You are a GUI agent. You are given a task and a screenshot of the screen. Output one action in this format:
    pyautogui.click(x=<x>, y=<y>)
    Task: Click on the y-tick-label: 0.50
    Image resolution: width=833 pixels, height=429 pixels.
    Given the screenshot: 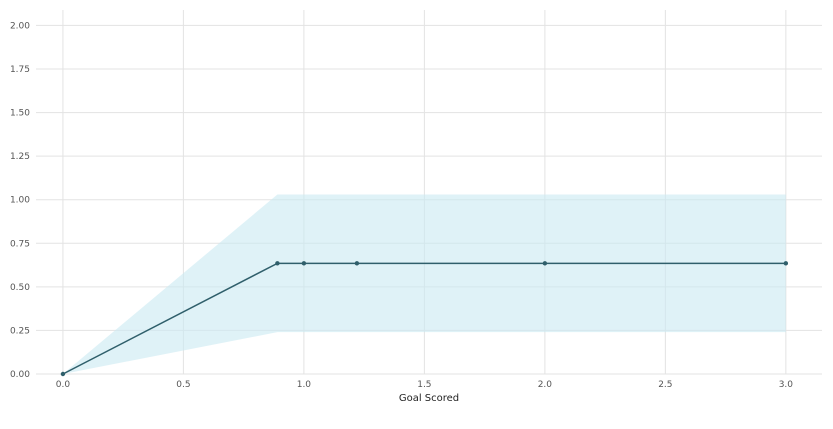 What is the action you would take?
    pyautogui.click(x=20, y=288)
    